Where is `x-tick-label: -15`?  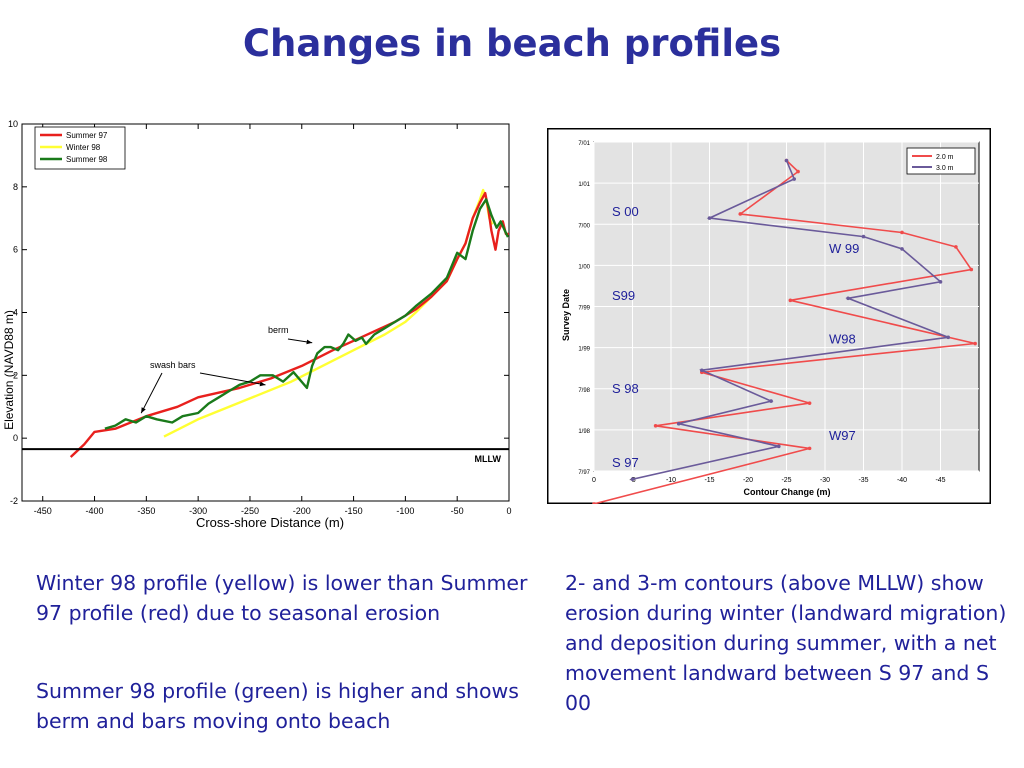 x-tick-label: -15 is located at coordinates (709, 480).